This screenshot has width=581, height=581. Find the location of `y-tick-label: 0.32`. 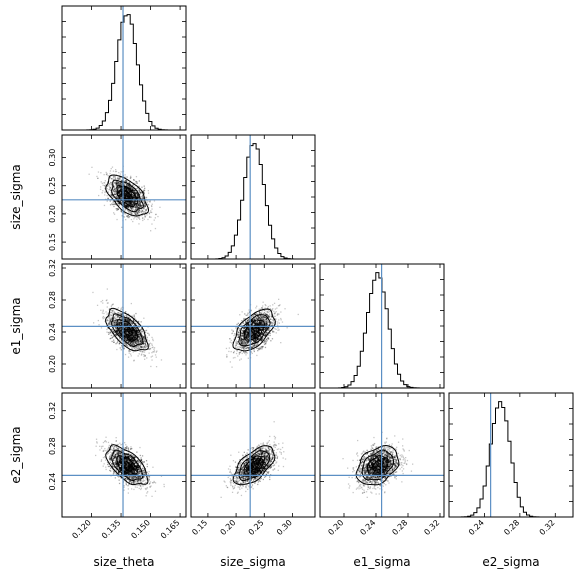

y-tick-label: 0.32 is located at coordinates (52, 268).